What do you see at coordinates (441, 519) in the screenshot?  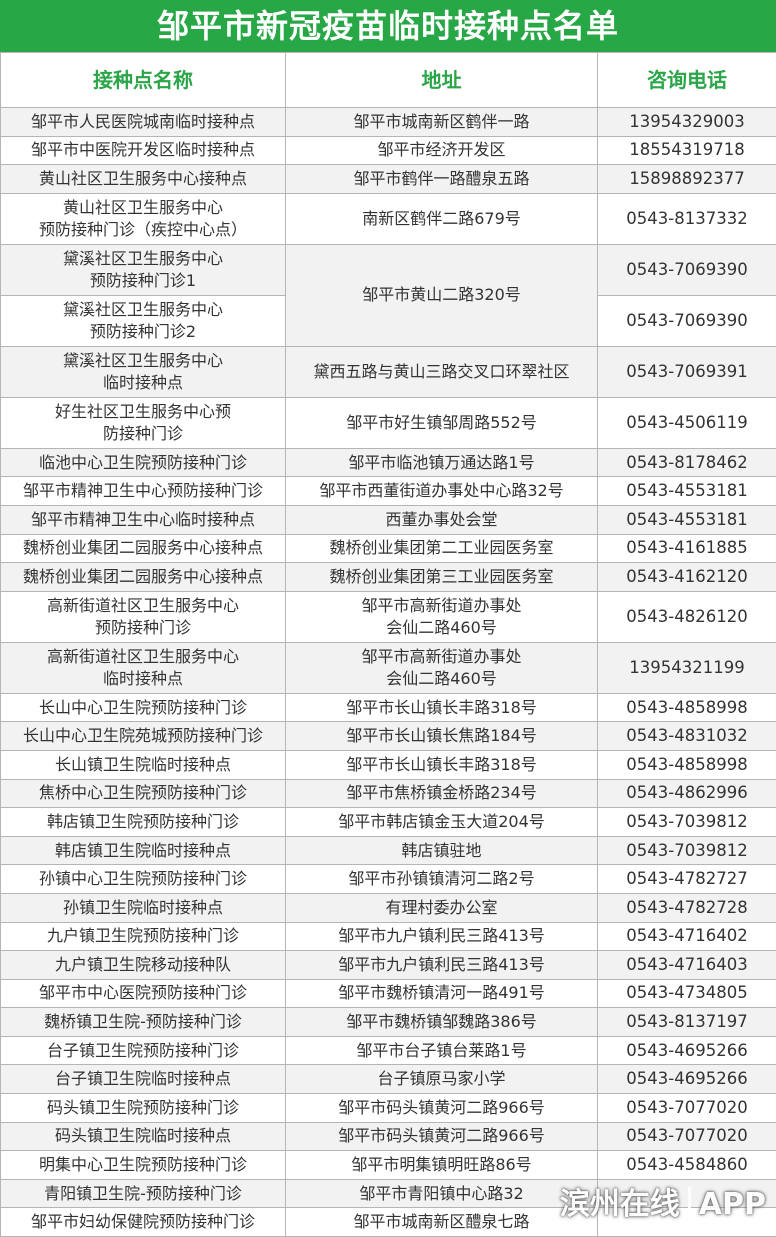 I see `address-cell: 西董办事处会堂` at bounding box center [441, 519].